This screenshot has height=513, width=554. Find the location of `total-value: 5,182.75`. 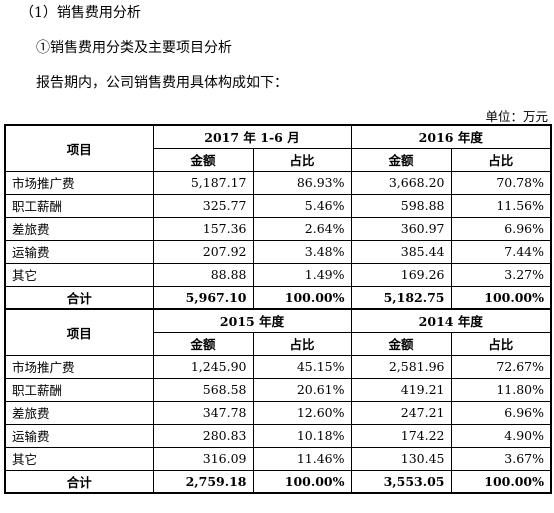

total-value: 5,182.75 is located at coordinates (401, 297).